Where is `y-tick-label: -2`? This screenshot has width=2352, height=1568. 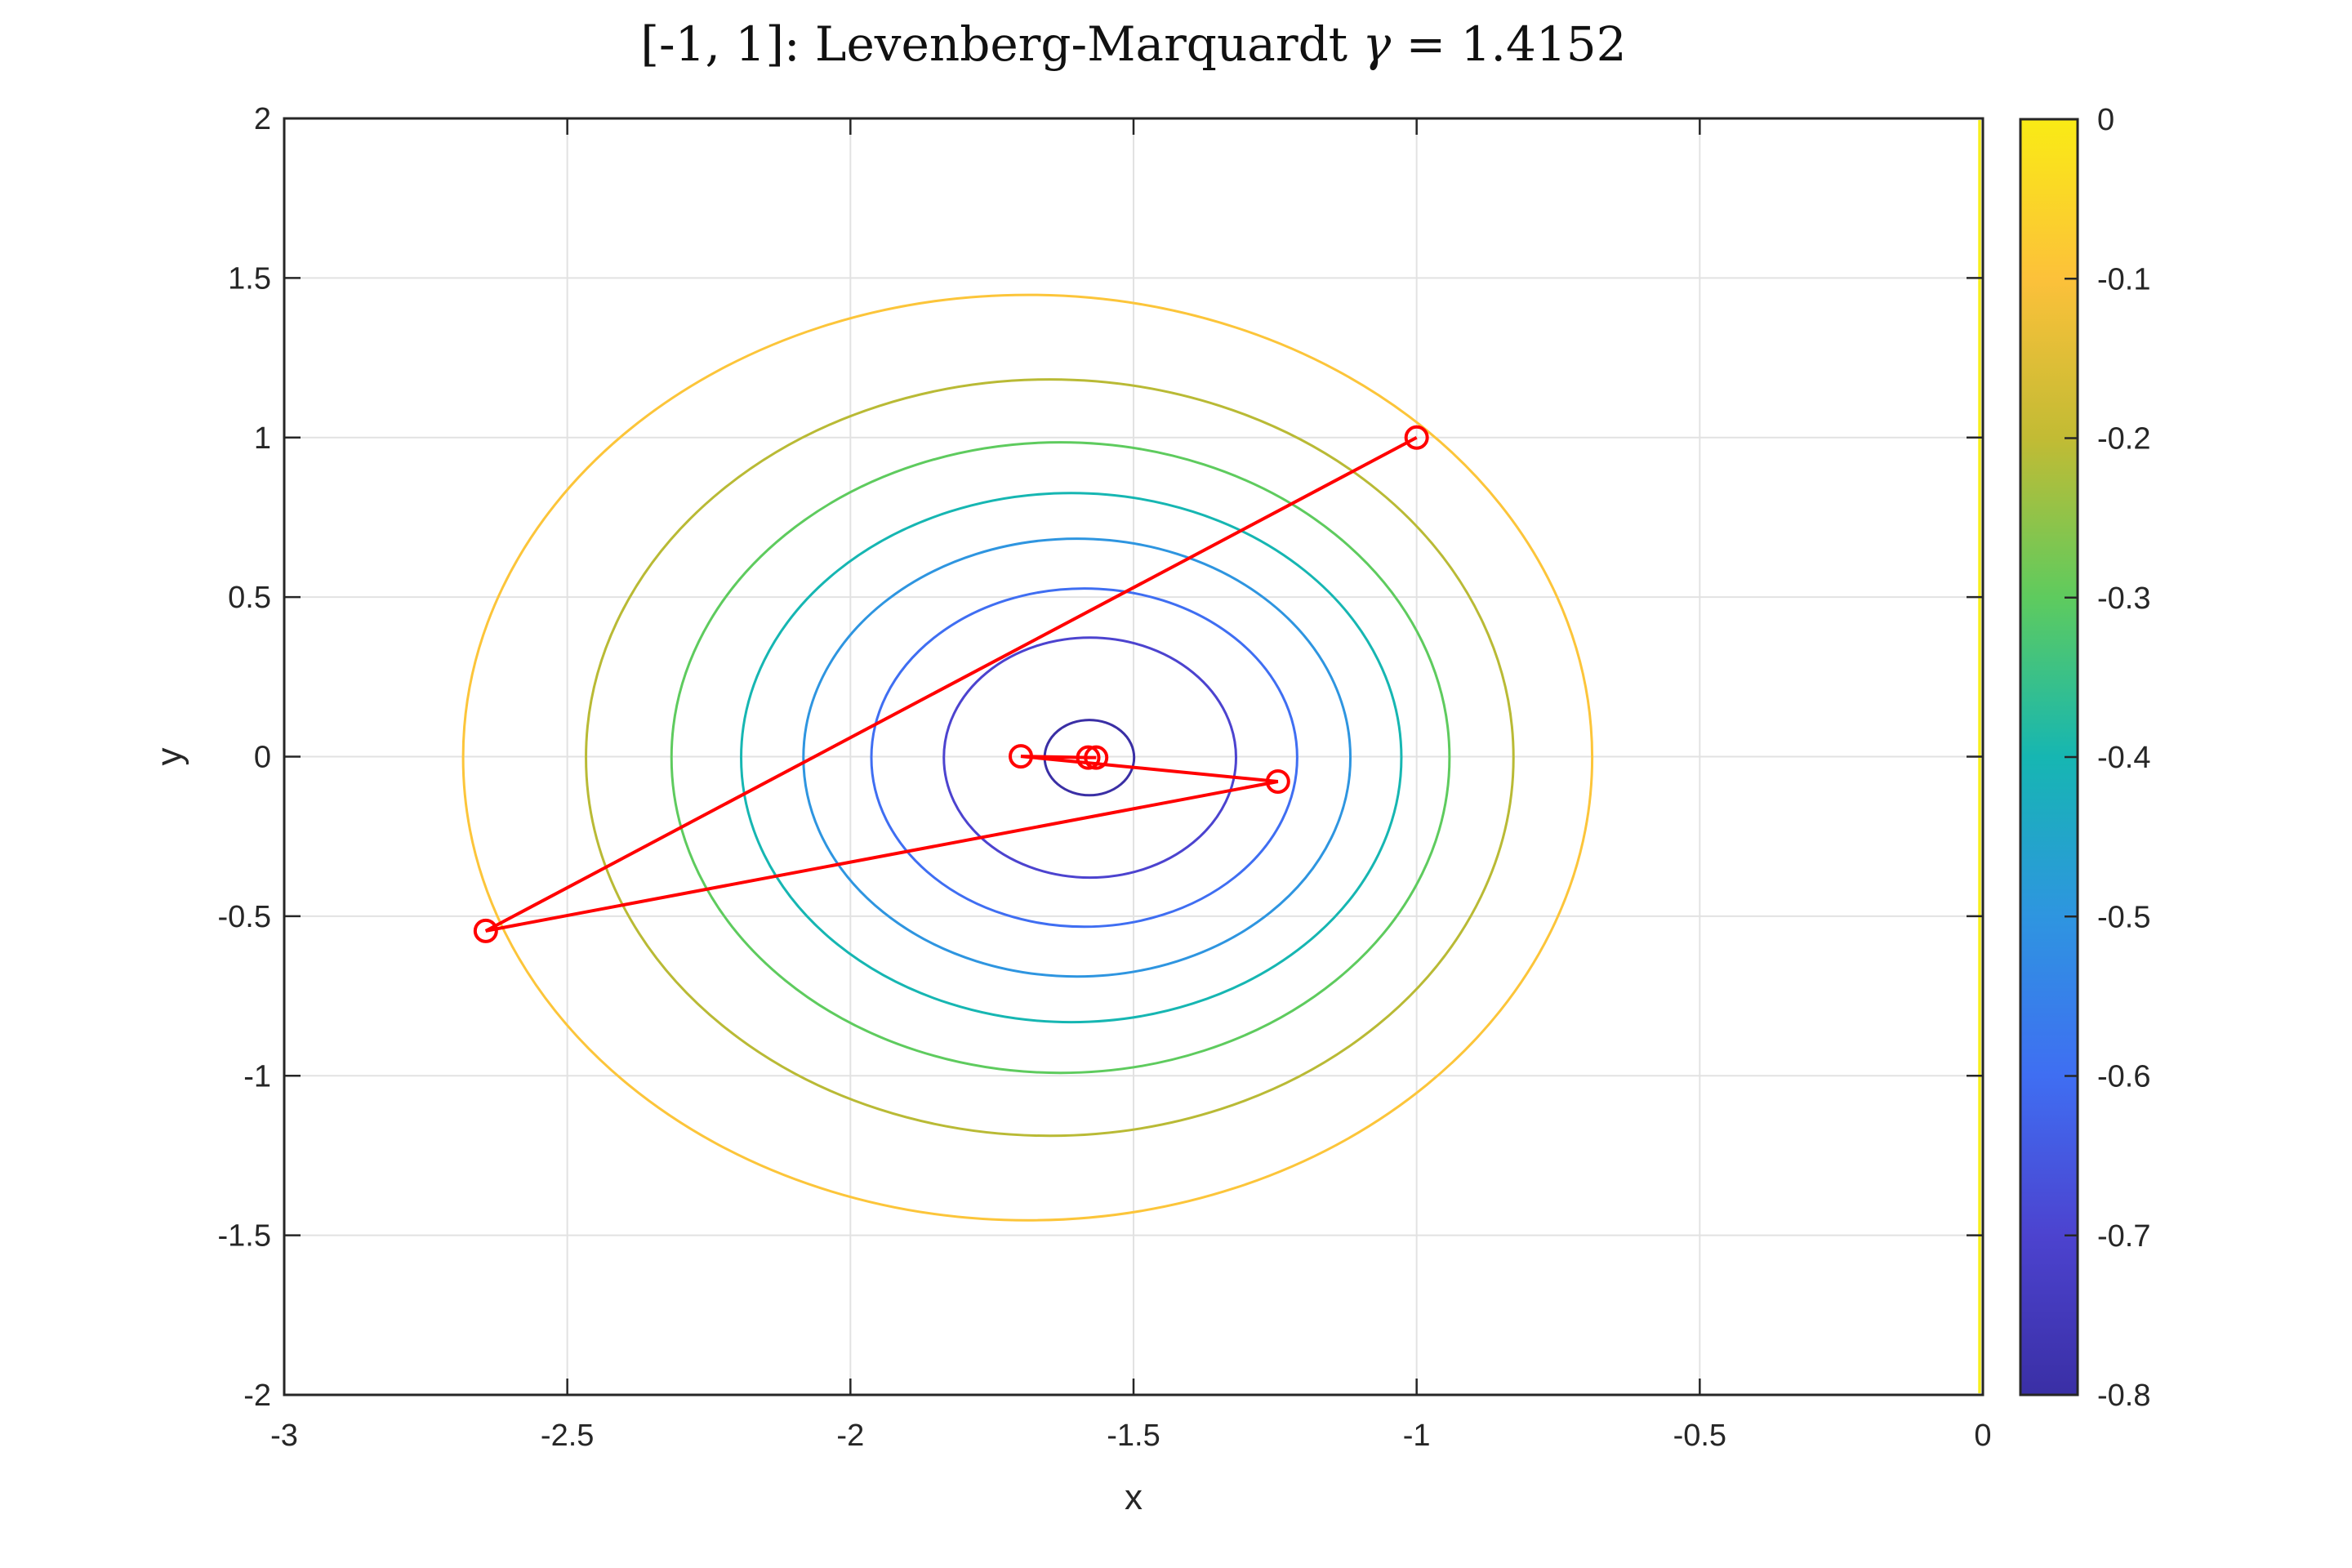
y-tick-label: -2 is located at coordinates (257, 1396).